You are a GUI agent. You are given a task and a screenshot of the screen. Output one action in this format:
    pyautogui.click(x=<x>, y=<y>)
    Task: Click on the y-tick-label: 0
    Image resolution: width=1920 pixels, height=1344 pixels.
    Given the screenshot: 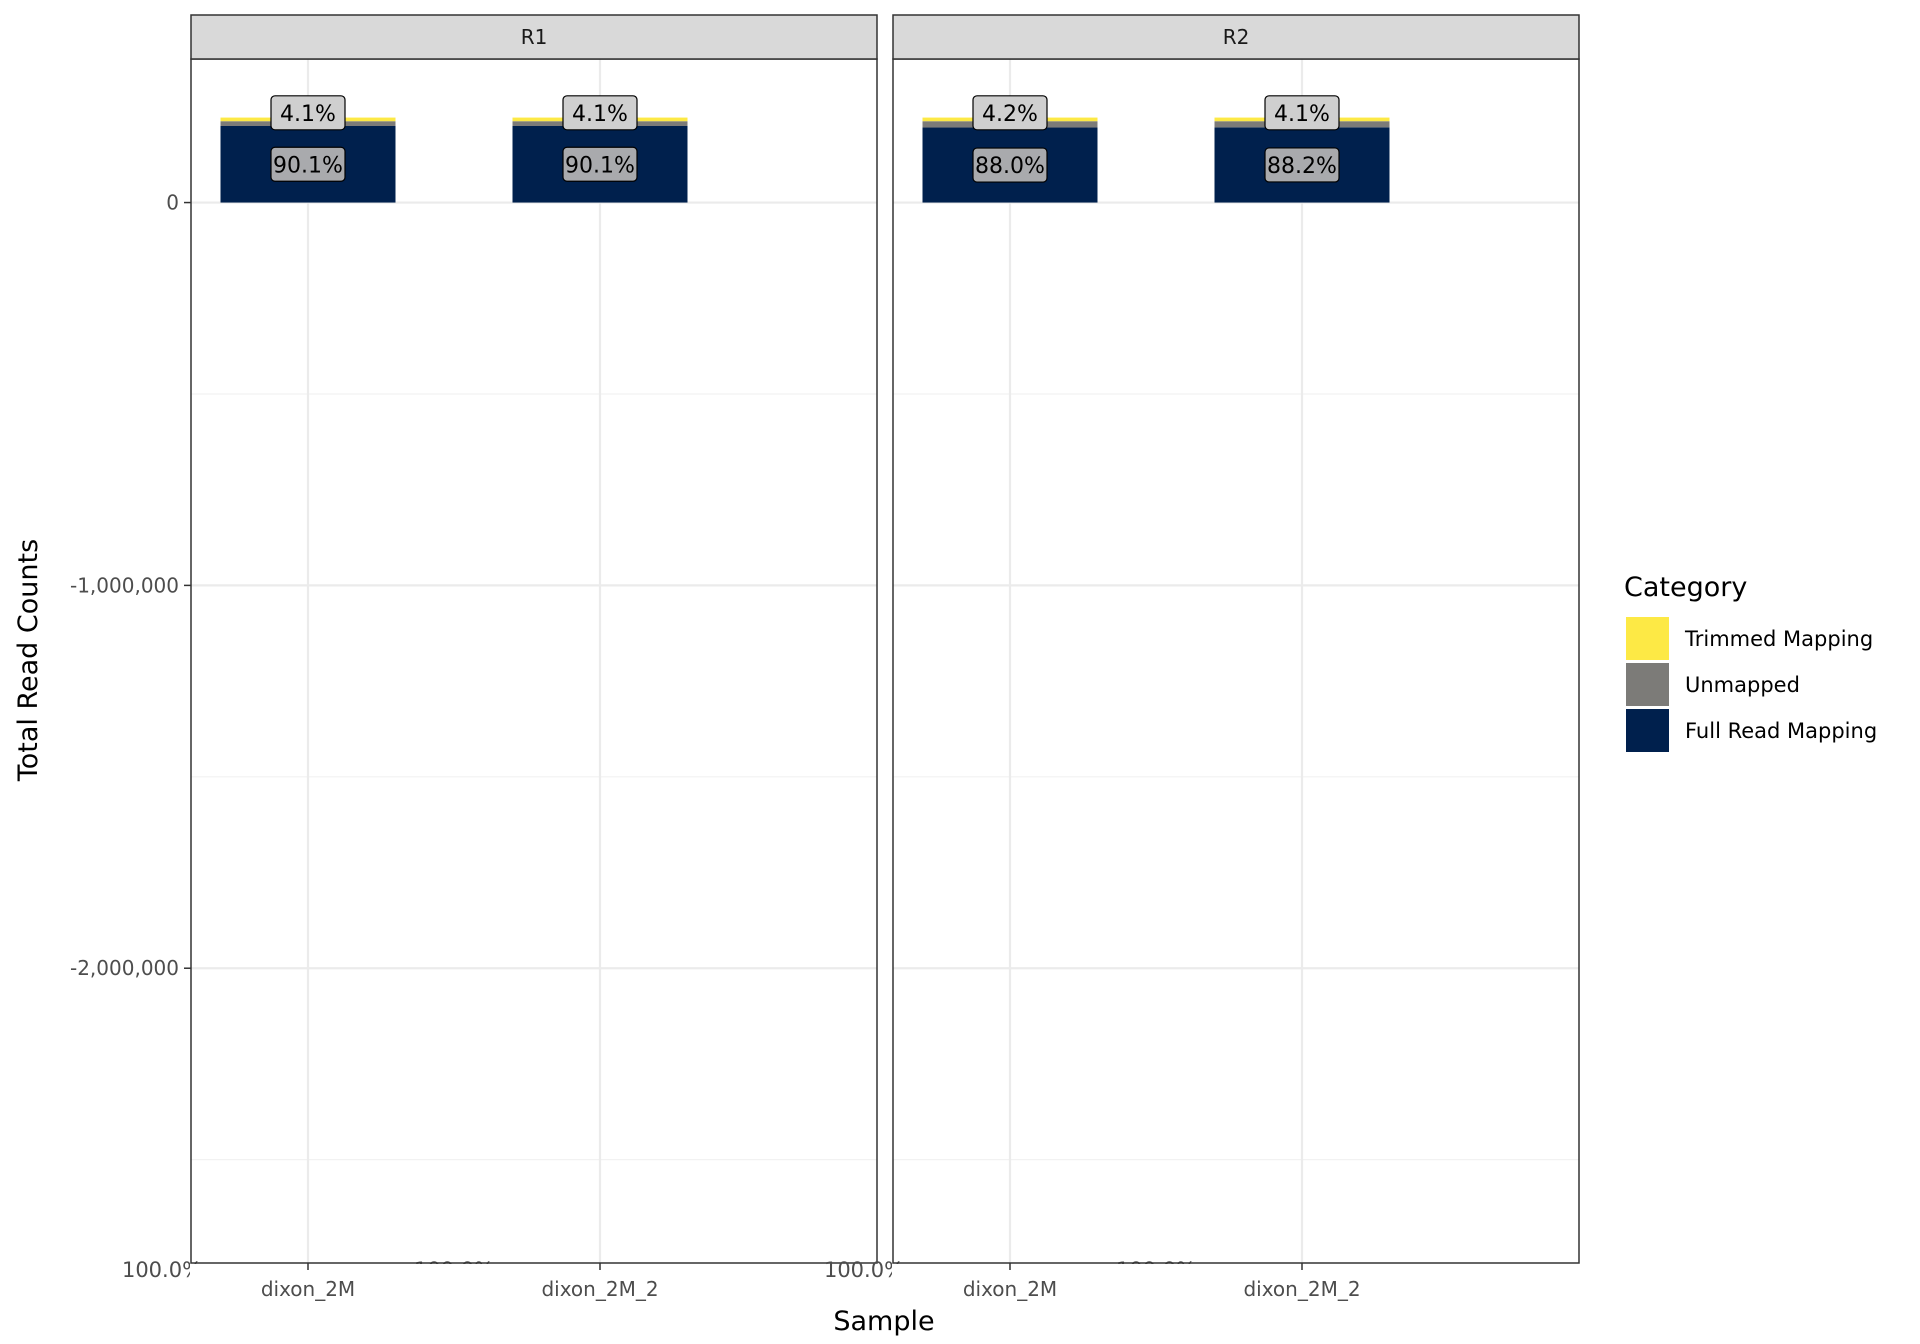 What is the action you would take?
    pyautogui.click(x=172, y=203)
    